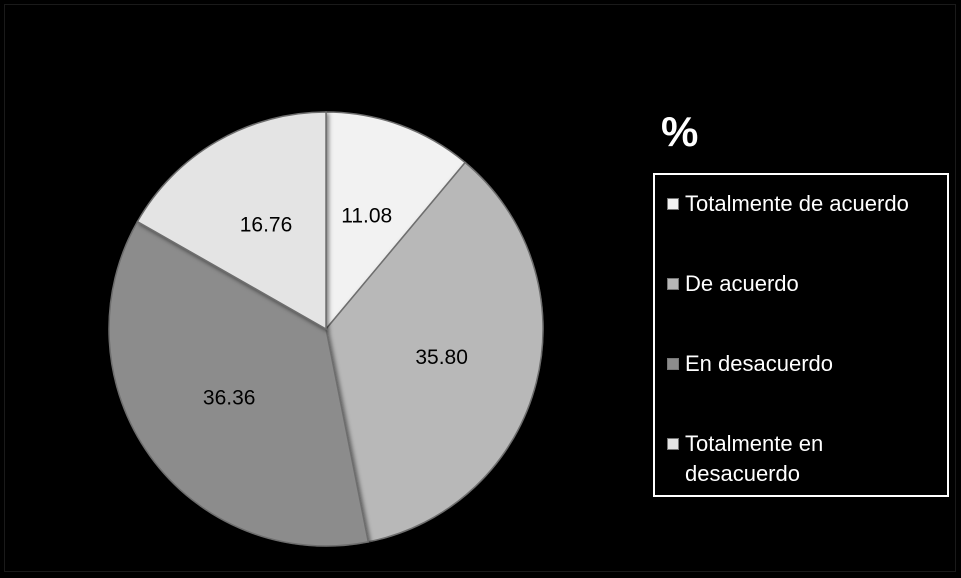 Image resolution: width=961 pixels, height=578 pixels. Describe the element at coordinates (754, 458) in the screenshot. I see `legend-label-4: Totalmente en desacuerdo` at that location.